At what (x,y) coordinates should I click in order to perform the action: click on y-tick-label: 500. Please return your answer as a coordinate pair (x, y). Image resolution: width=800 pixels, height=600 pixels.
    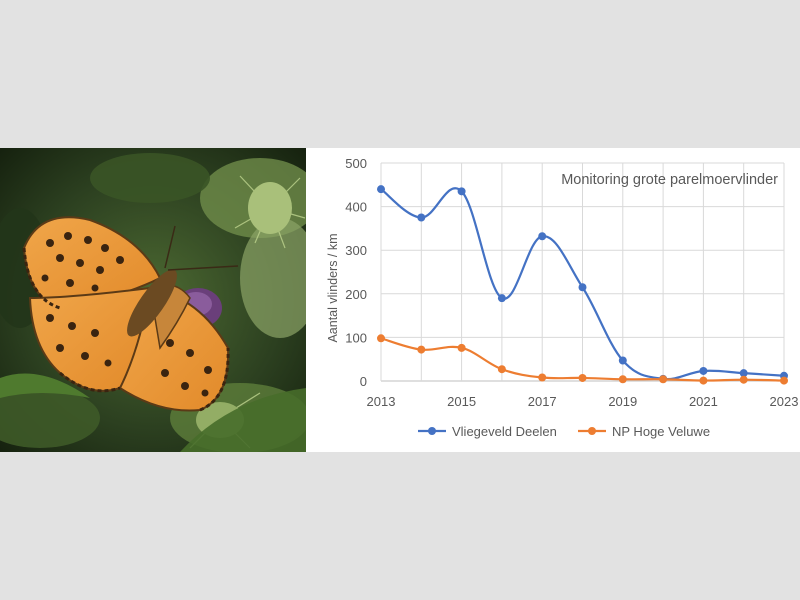
    Looking at the image, I should click on (356, 163).